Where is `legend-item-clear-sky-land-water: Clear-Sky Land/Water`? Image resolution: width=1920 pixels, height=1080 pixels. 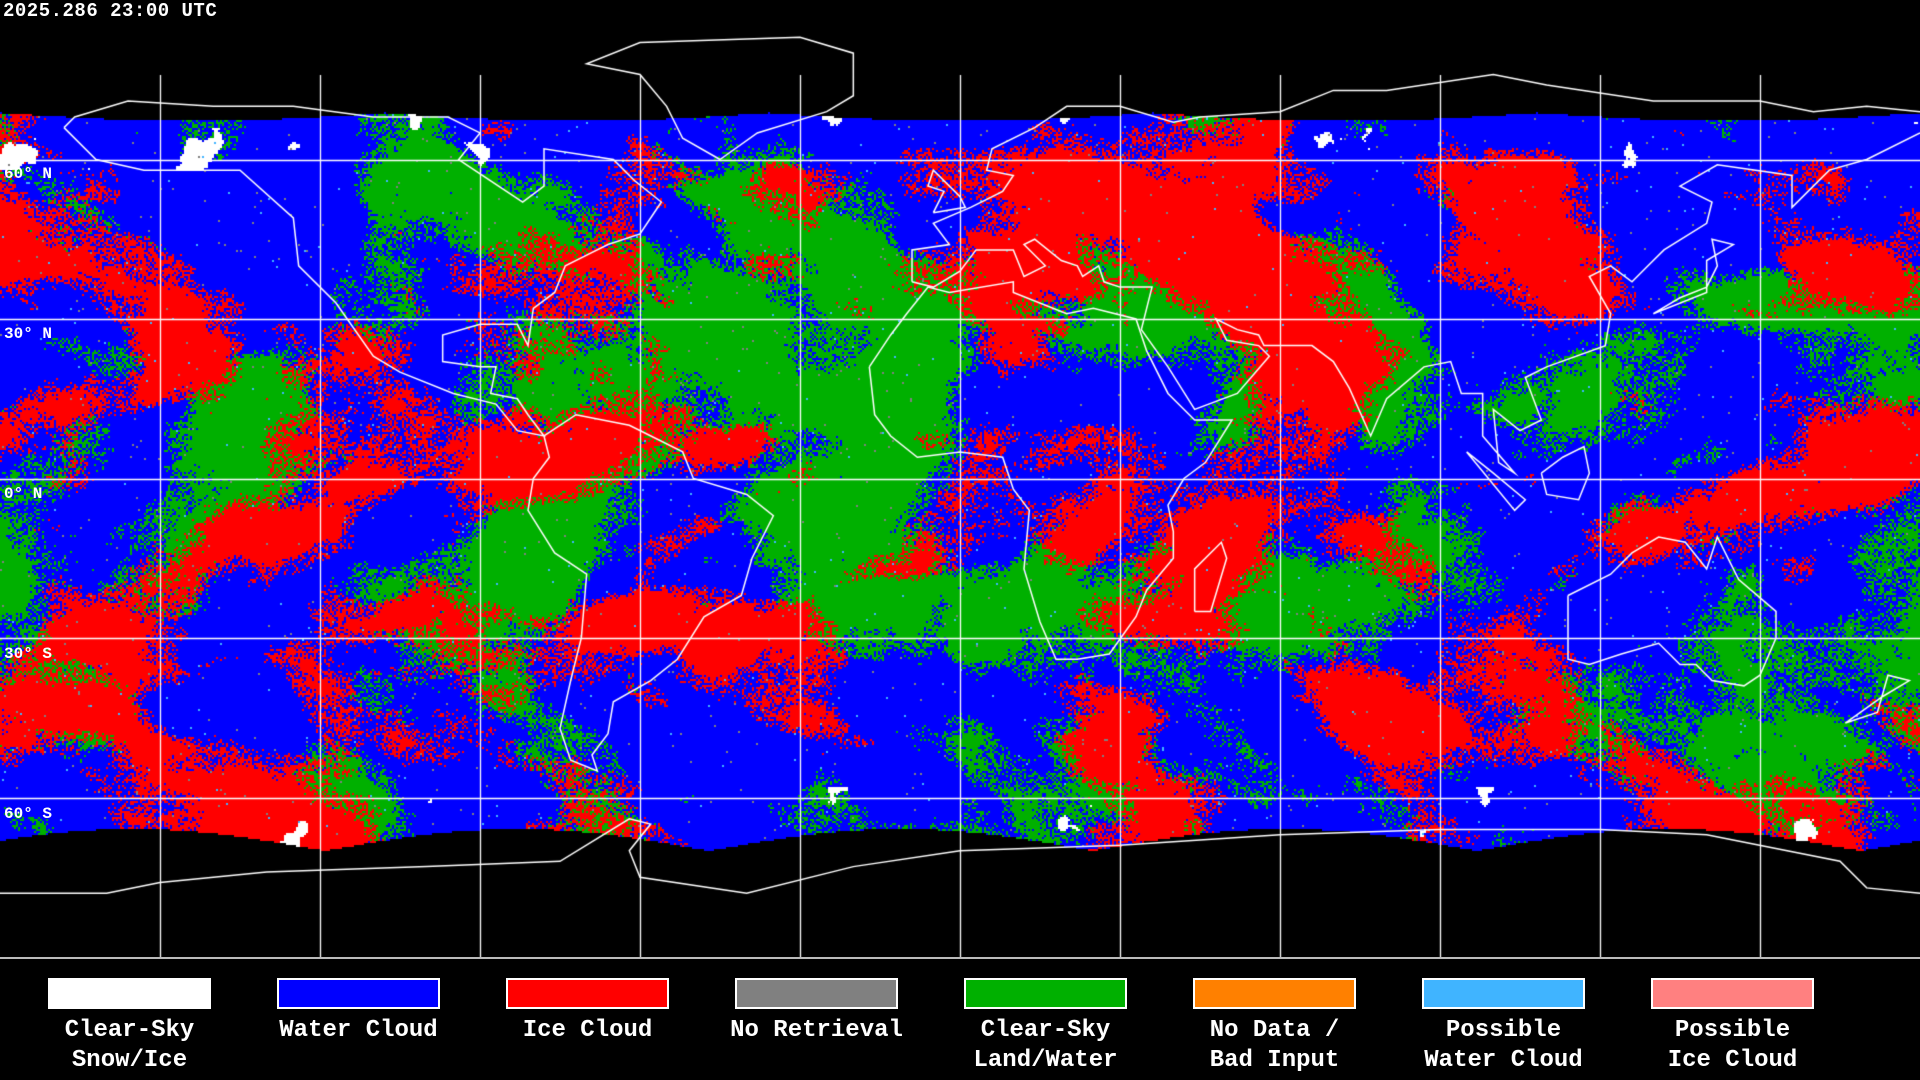 legend-item-clear-sky-land-water: Clear-Sky Land/Water is located at coordinates (1045, 1026).